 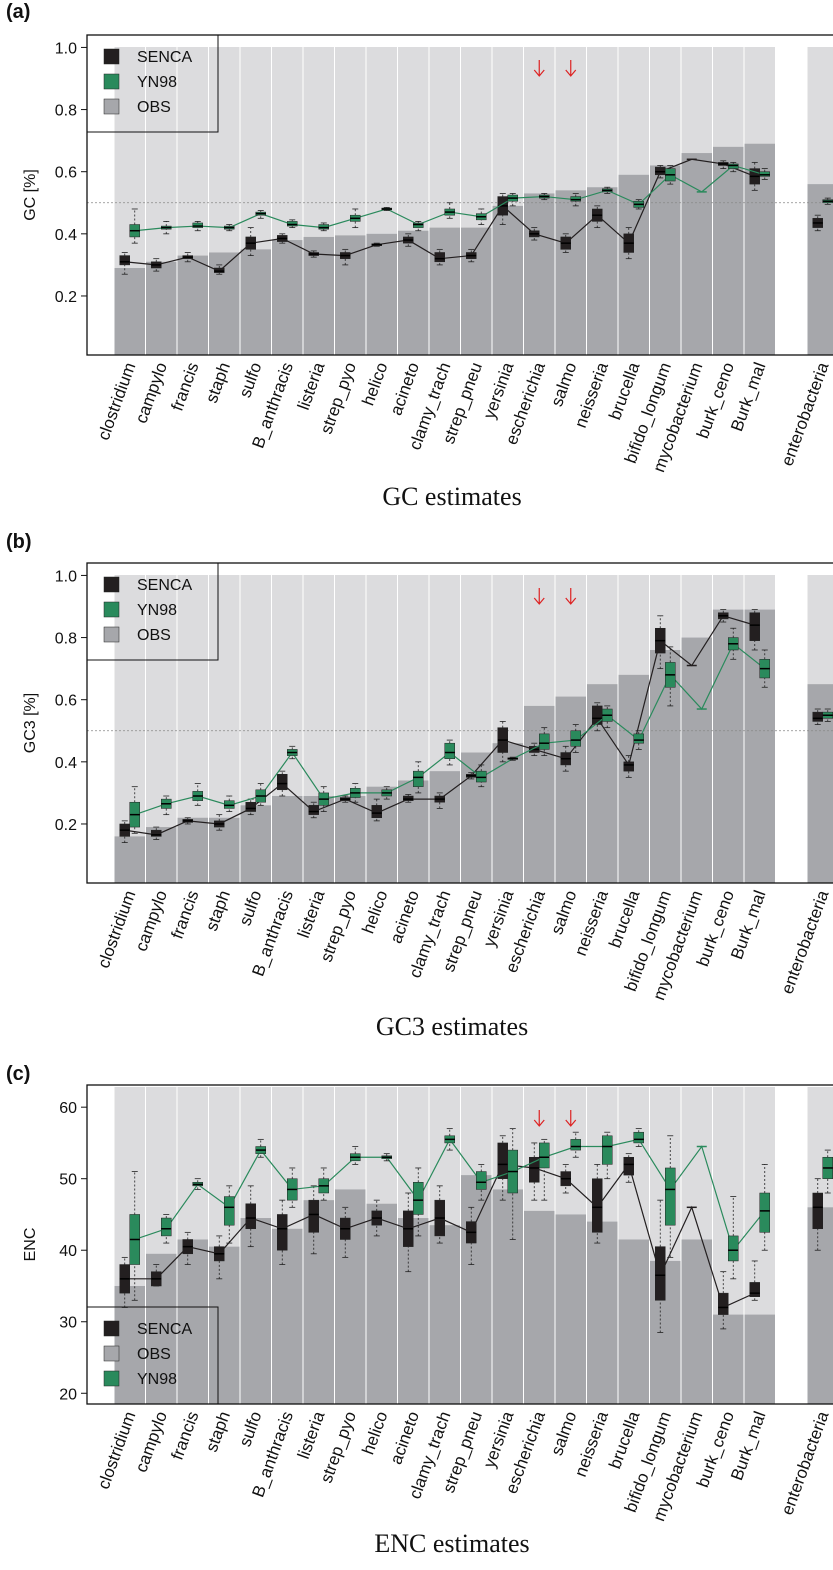 I want to click on y-tick-label: 30, so click(x=68, y=1323).